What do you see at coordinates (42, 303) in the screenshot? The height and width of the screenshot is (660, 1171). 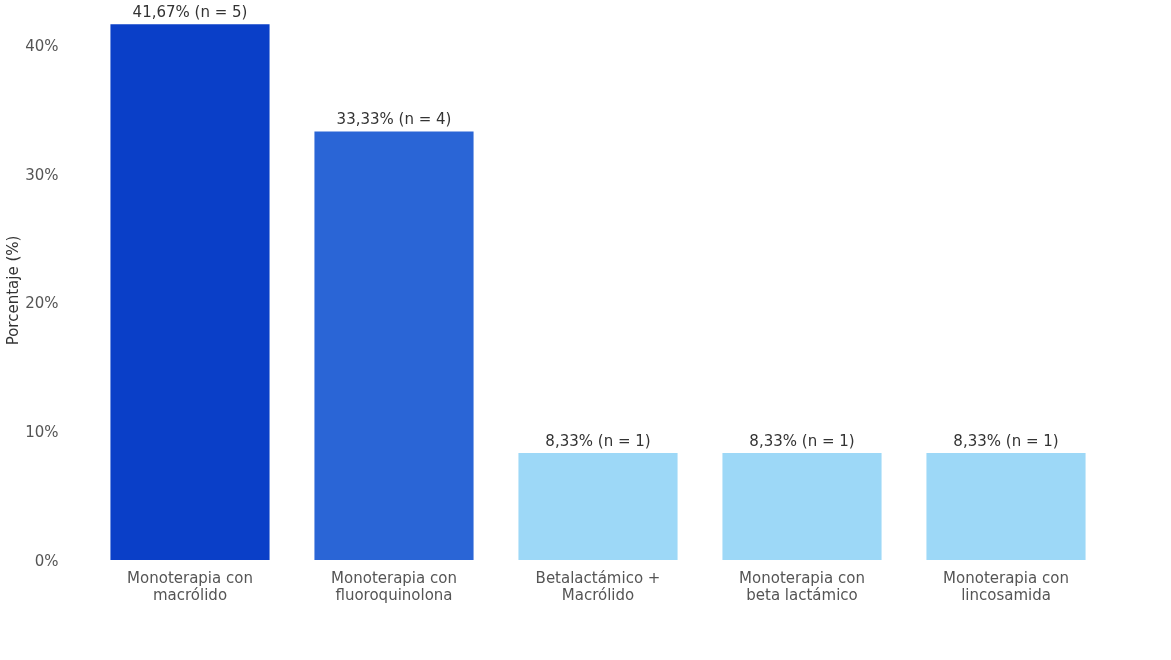 I see `y-tick-label: 20%` at bounding box center [42, 303].